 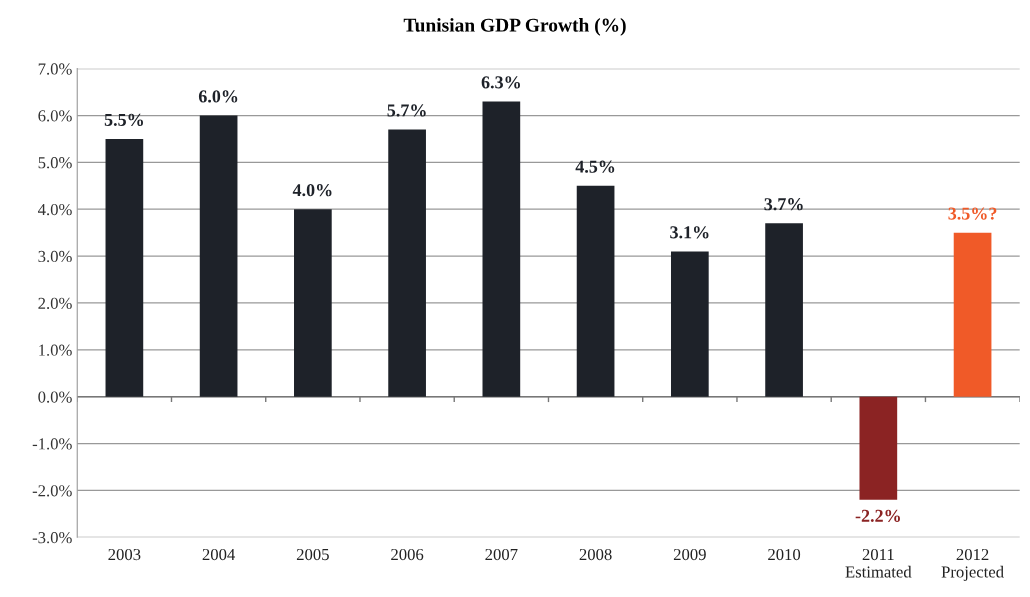 What do you see at coordinates (312, 190) in the screenshot?
I see `data-label: 4.0%` at bounding box center [312, 190].